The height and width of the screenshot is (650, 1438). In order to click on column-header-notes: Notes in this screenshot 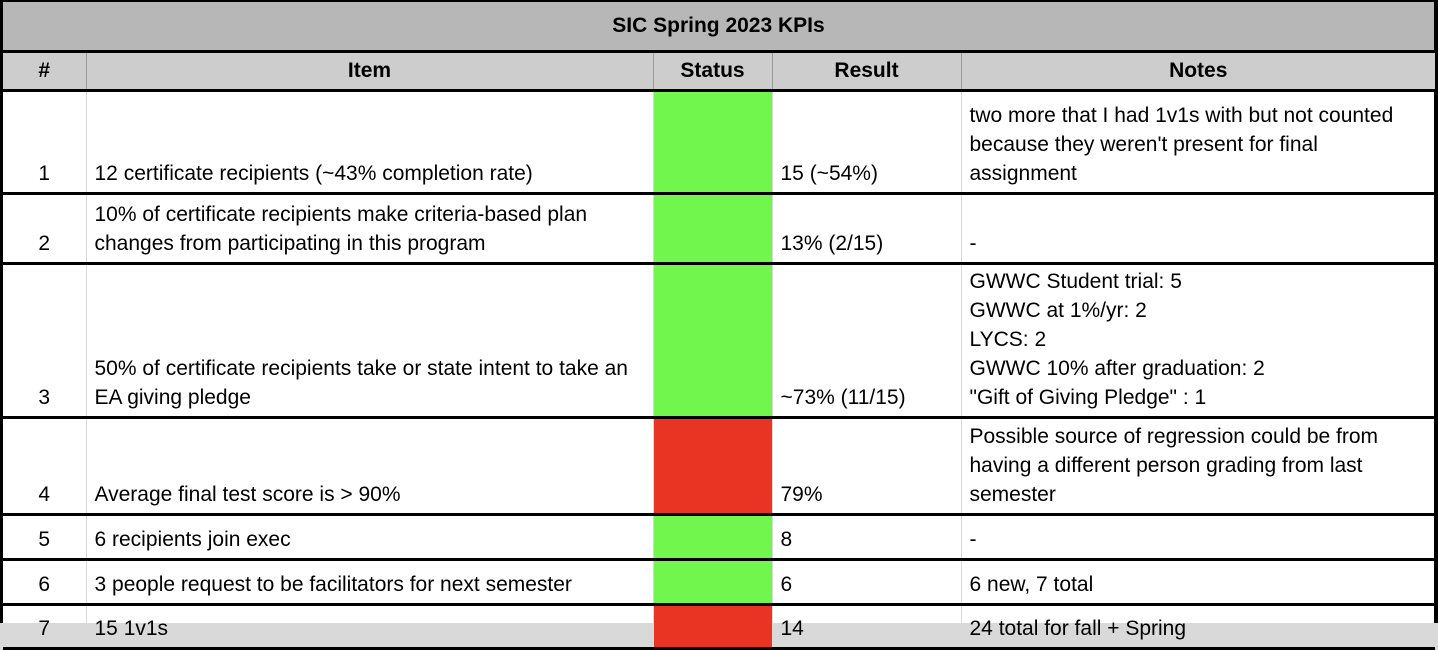, I will do `click(1197, 72)`.